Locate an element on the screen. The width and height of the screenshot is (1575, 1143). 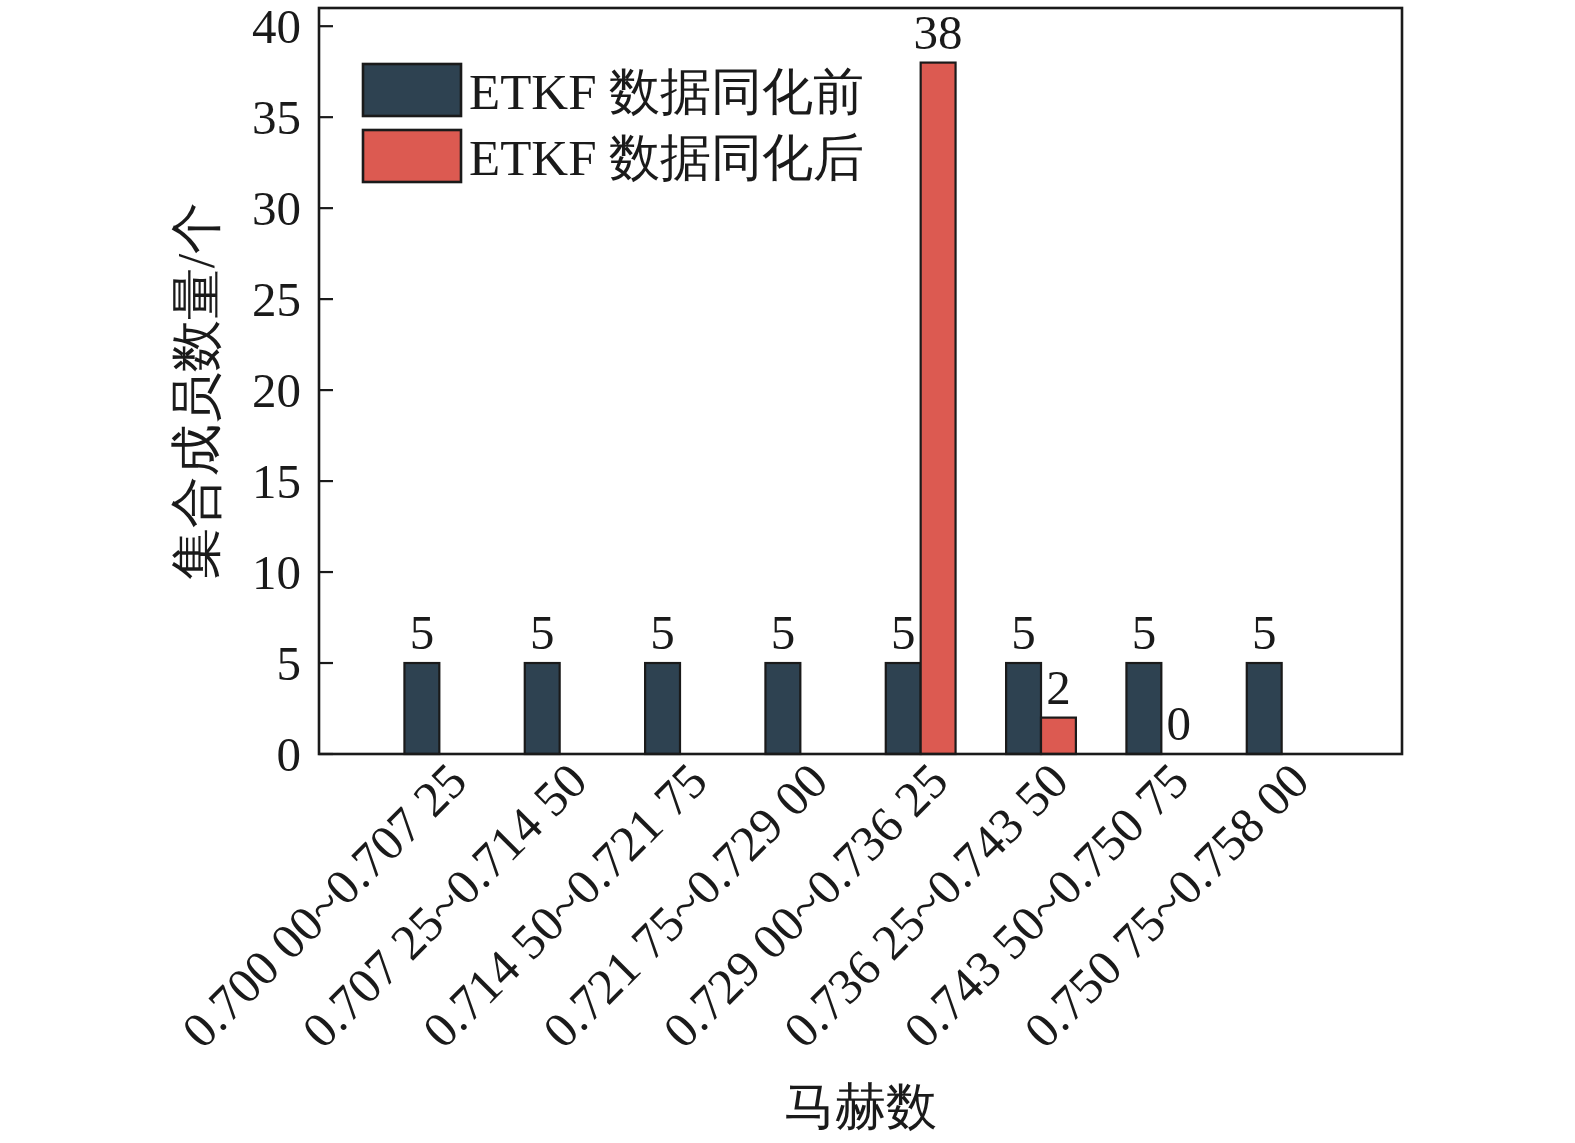
y-tick-label: 20 is located at coordinates (276, 391).